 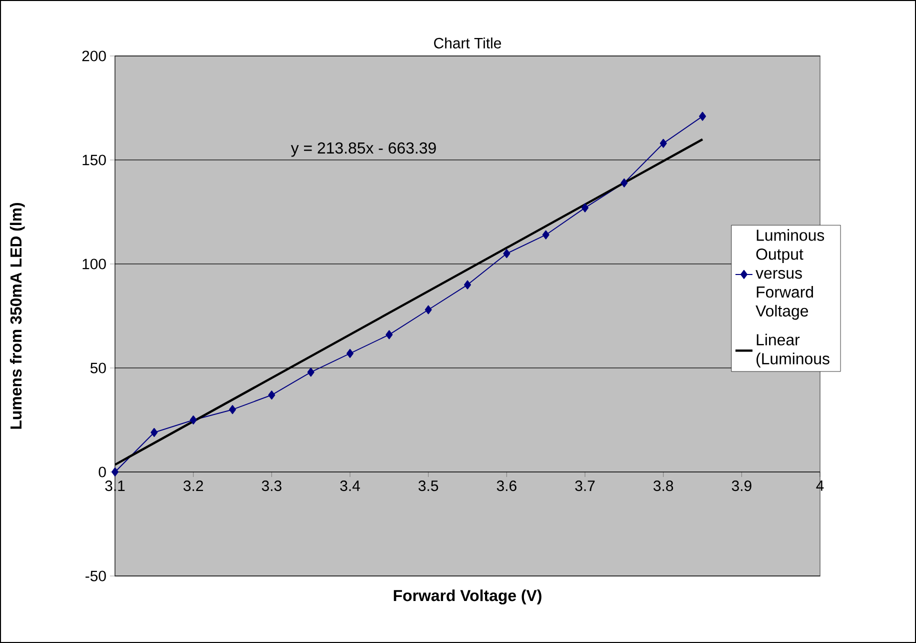 What do you see at coordinates (17, 315) in the screenshot?
I see `y-axis-title: Lumens from 350mA LED (lm)` at bounding box center [17, 315].